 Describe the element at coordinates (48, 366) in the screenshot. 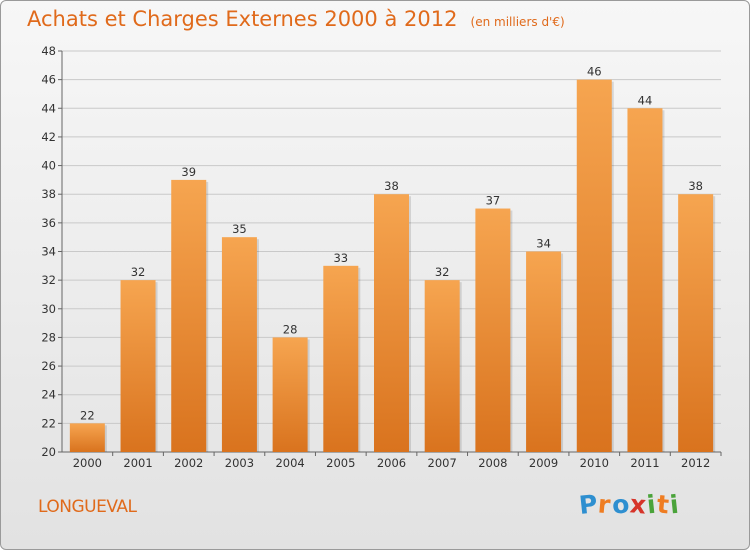

I see `y-tick-label: 26` at that location.